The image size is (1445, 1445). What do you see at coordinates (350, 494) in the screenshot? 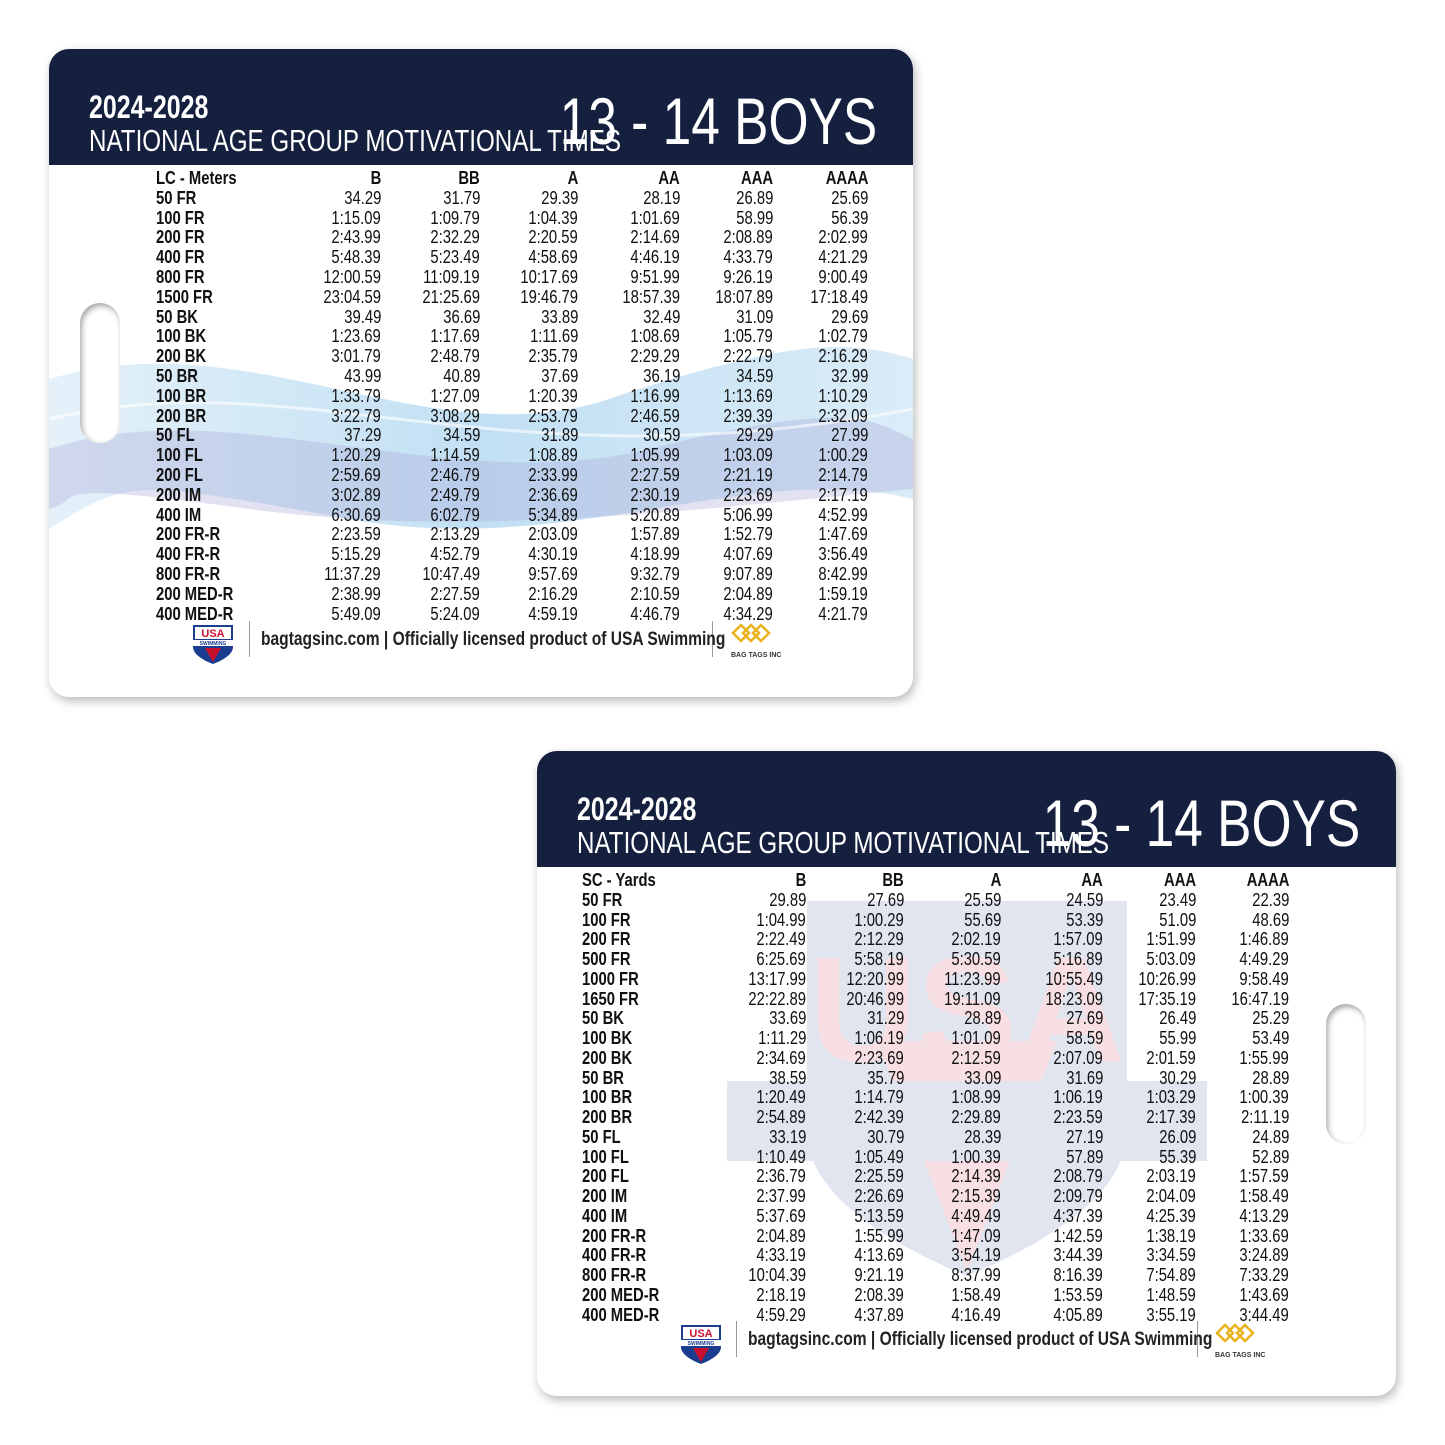
I see `time-cell: 3:02.89` at bounding box center [350, 494].